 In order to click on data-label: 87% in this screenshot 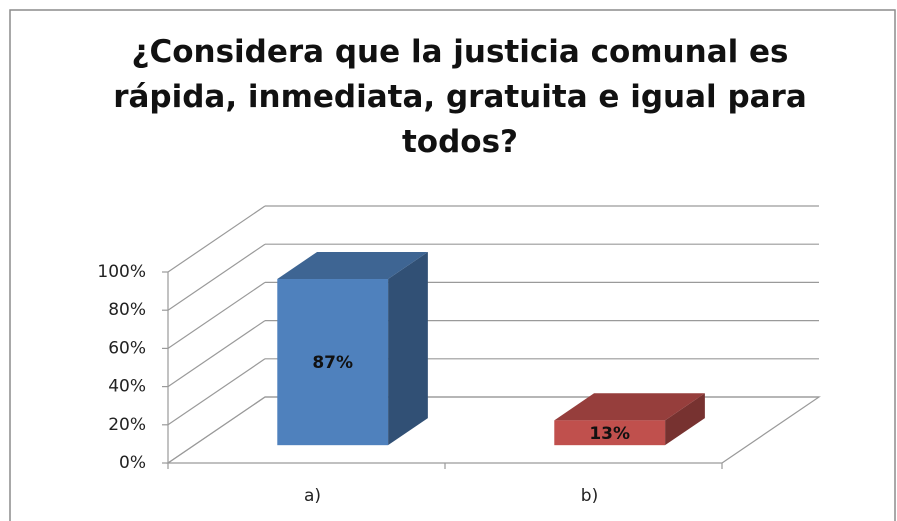, I will do `click(332, 363)`.